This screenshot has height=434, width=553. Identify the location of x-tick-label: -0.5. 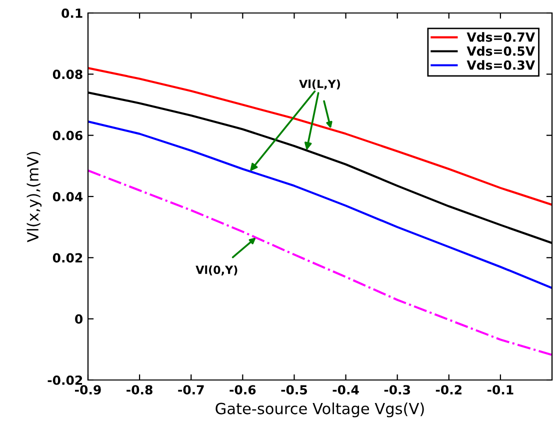
(294, 390).